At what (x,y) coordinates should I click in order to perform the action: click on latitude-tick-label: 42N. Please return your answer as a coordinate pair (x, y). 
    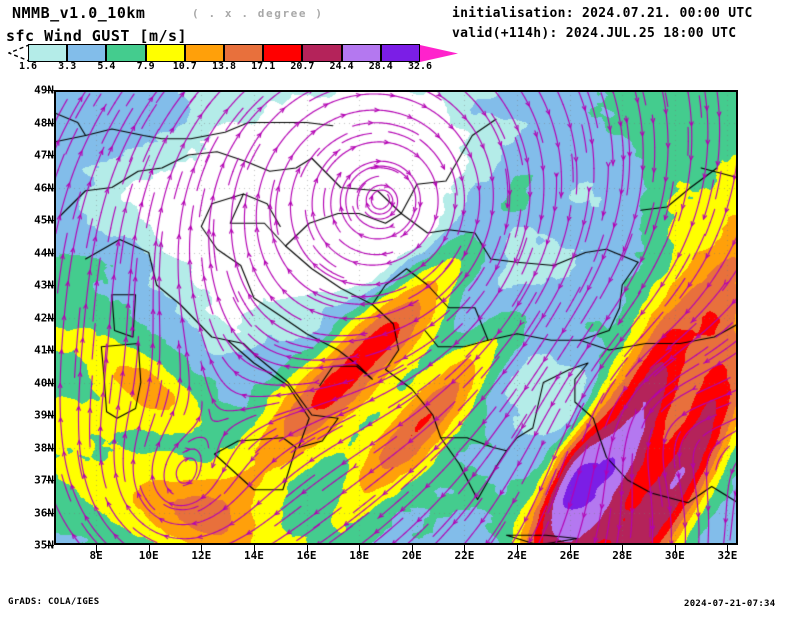
    Looking at the image, I should click on (44, 317).